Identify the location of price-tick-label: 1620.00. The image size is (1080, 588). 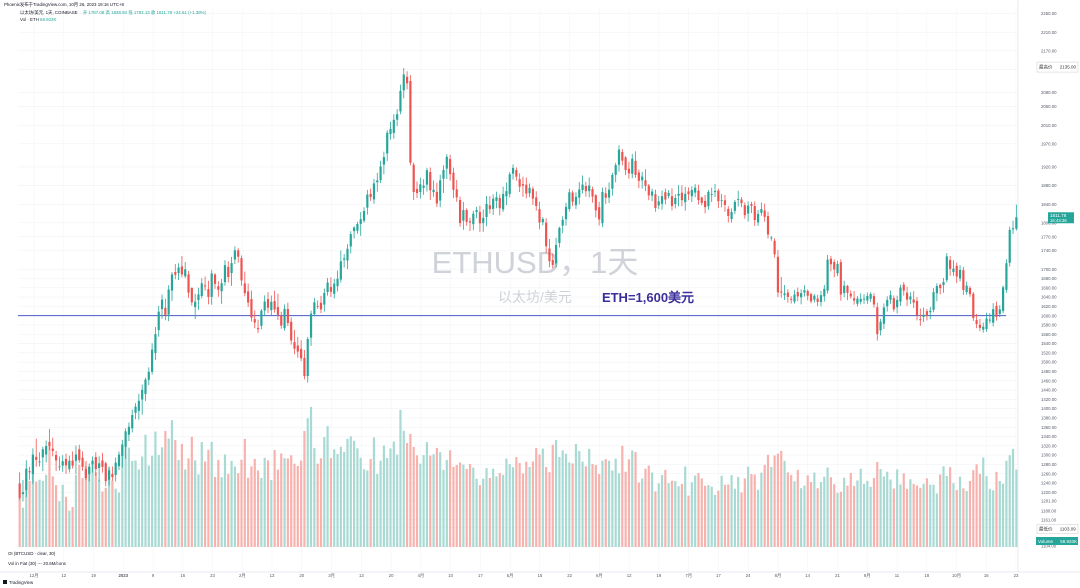
(1049, 306).